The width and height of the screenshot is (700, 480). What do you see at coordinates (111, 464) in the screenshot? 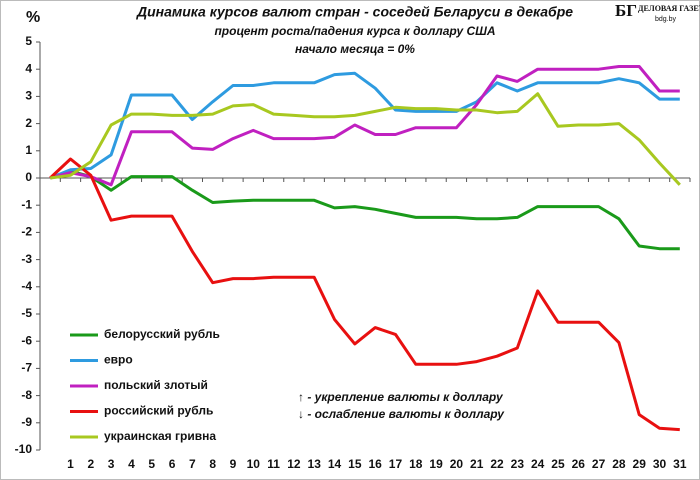
I see `x-tick-label: 3` at bounding box center [111, 464].